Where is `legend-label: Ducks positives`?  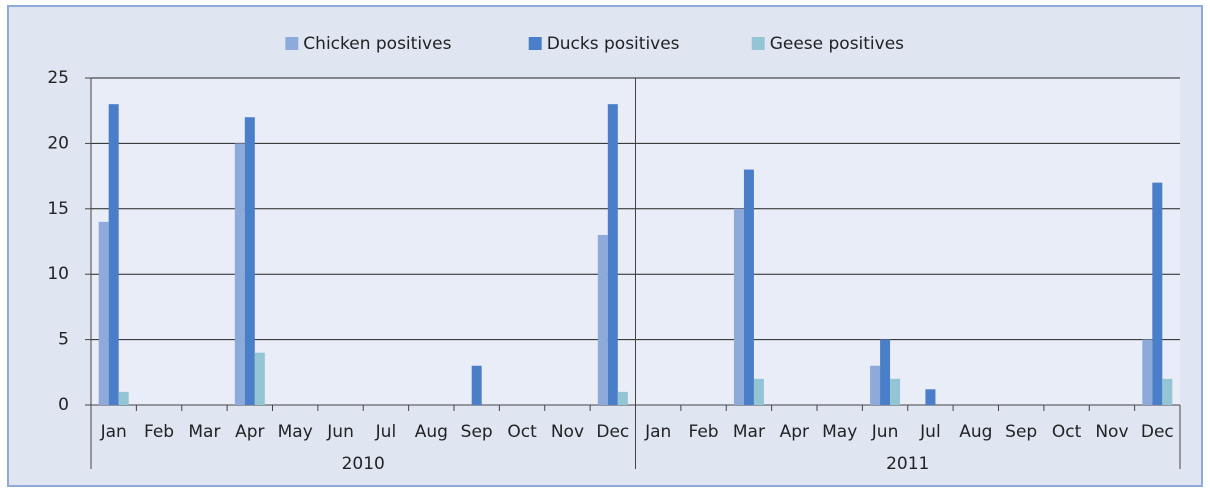 legend-label: Ducks positives is located at coordinates (613, 44).